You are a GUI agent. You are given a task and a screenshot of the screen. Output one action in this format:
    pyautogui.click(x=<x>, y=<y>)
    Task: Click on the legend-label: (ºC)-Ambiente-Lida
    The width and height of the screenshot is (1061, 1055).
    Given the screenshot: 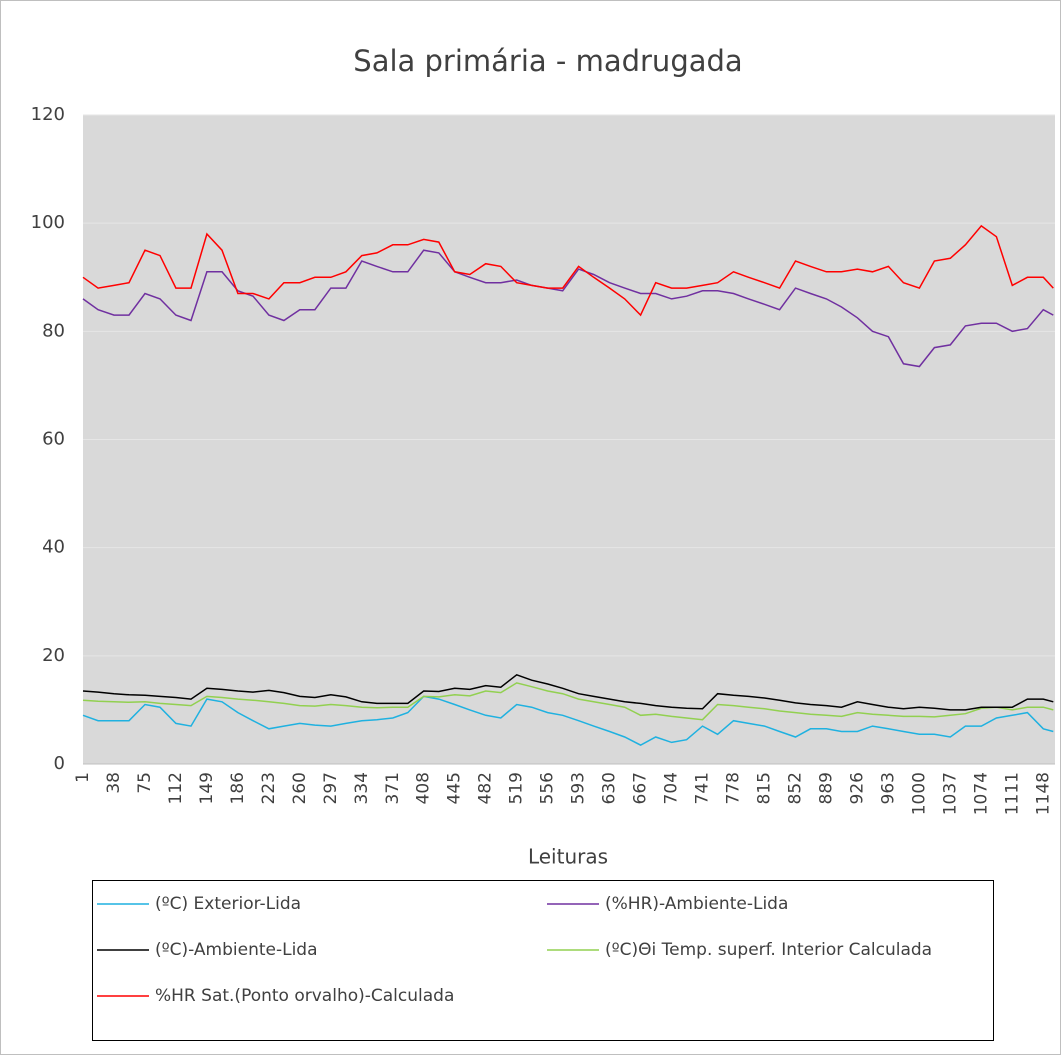 What is the action you would take?
    pyautogui.click(x=236, y=950)
    